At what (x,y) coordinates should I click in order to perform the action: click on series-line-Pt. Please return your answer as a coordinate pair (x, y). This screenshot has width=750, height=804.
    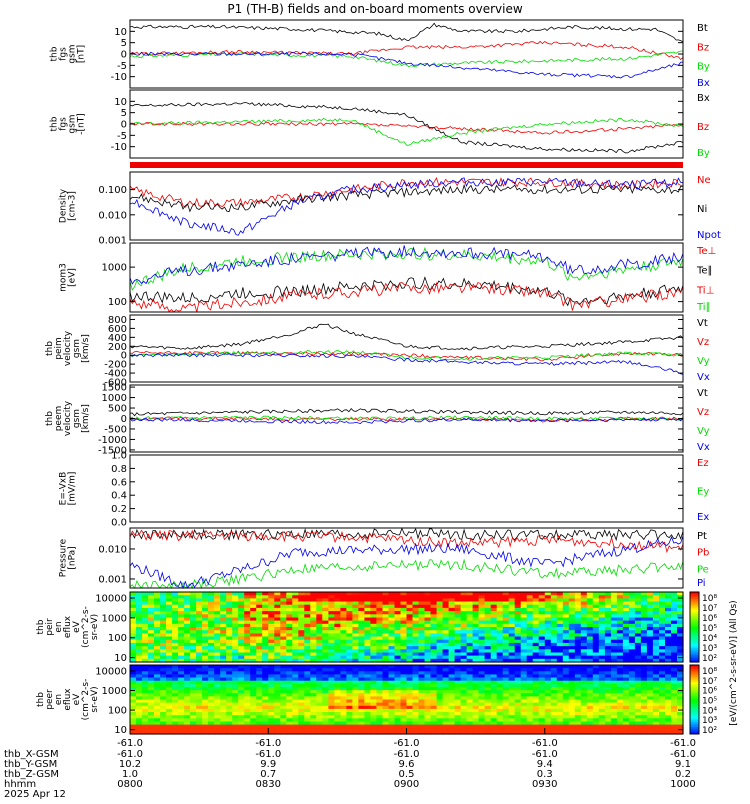
    Looking at the image, I should click on (406, 534).